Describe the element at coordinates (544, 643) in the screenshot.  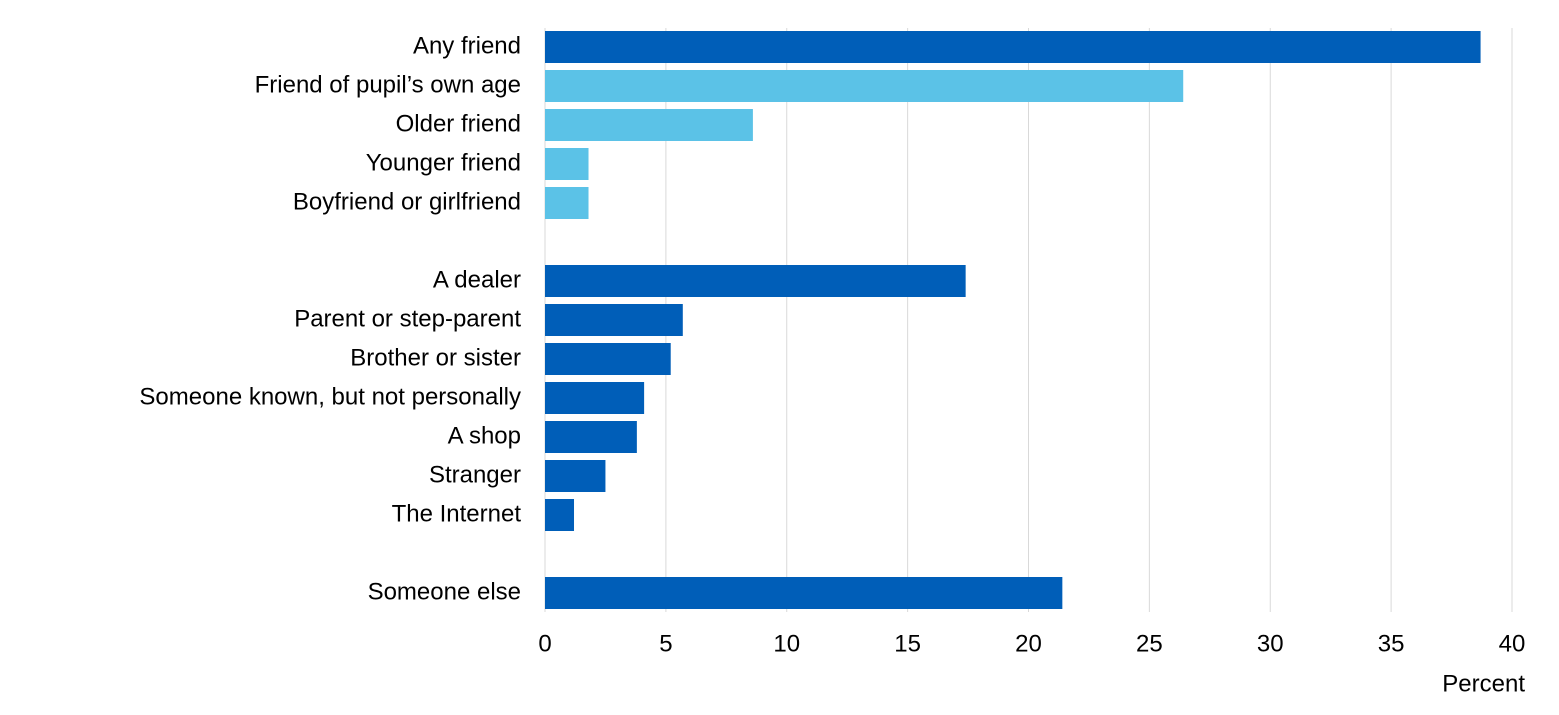
I see `x-tick-label: 0` at that location.